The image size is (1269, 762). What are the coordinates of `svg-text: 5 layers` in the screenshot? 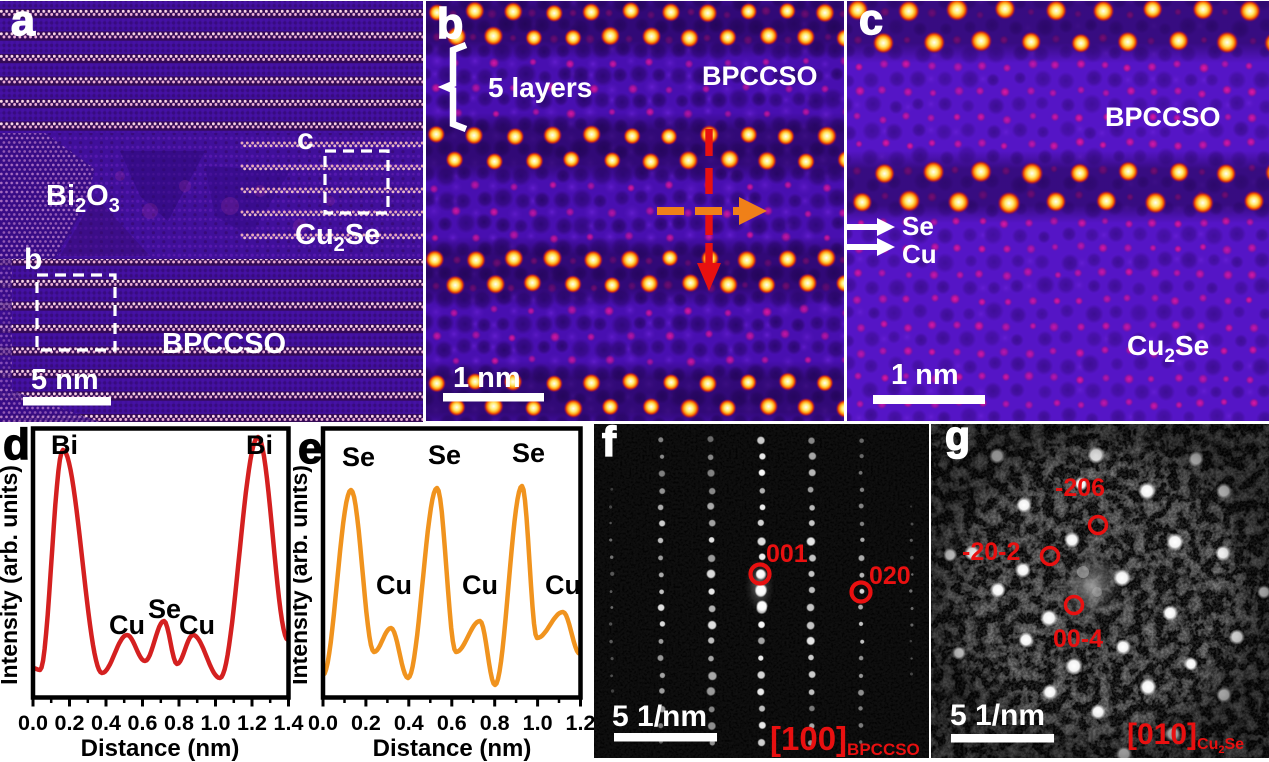 It's located at (540, 87).